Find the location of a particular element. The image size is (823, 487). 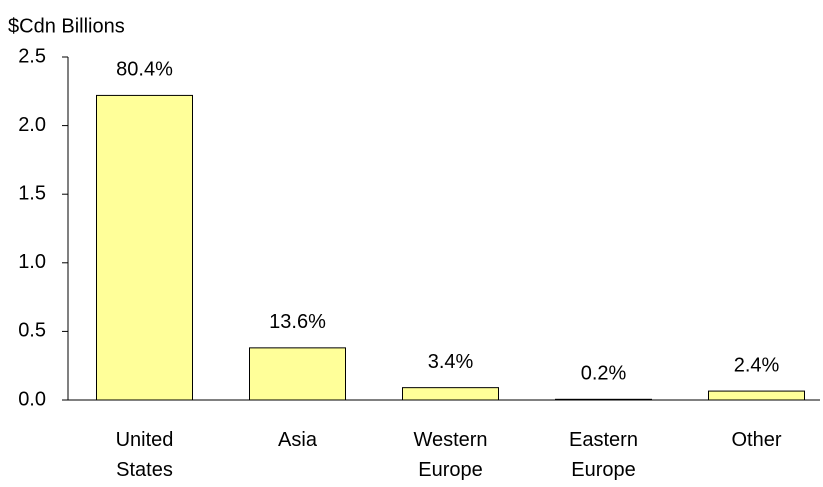

y-tick-label: 1.5 is located at coordinates (32, 193).